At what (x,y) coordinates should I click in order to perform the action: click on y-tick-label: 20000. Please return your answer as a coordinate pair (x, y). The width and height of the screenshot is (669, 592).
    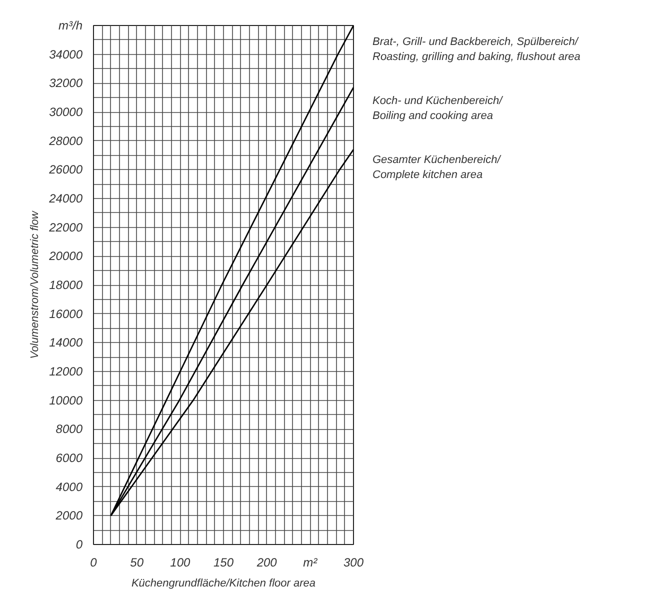
    Looking at the image, I should click on (65, 256).